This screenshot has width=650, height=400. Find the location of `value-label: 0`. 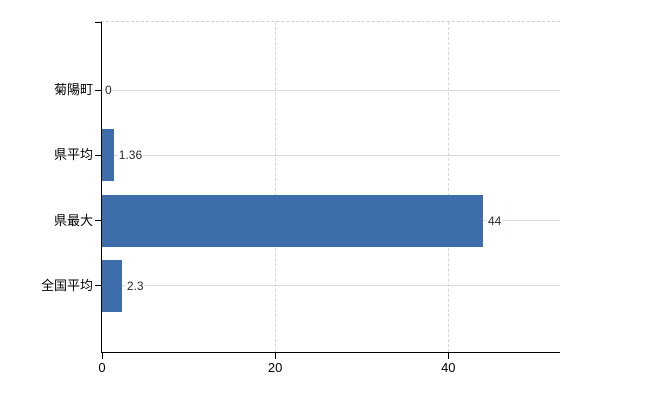

value-label: 0 is located at coordinates (108, 90).